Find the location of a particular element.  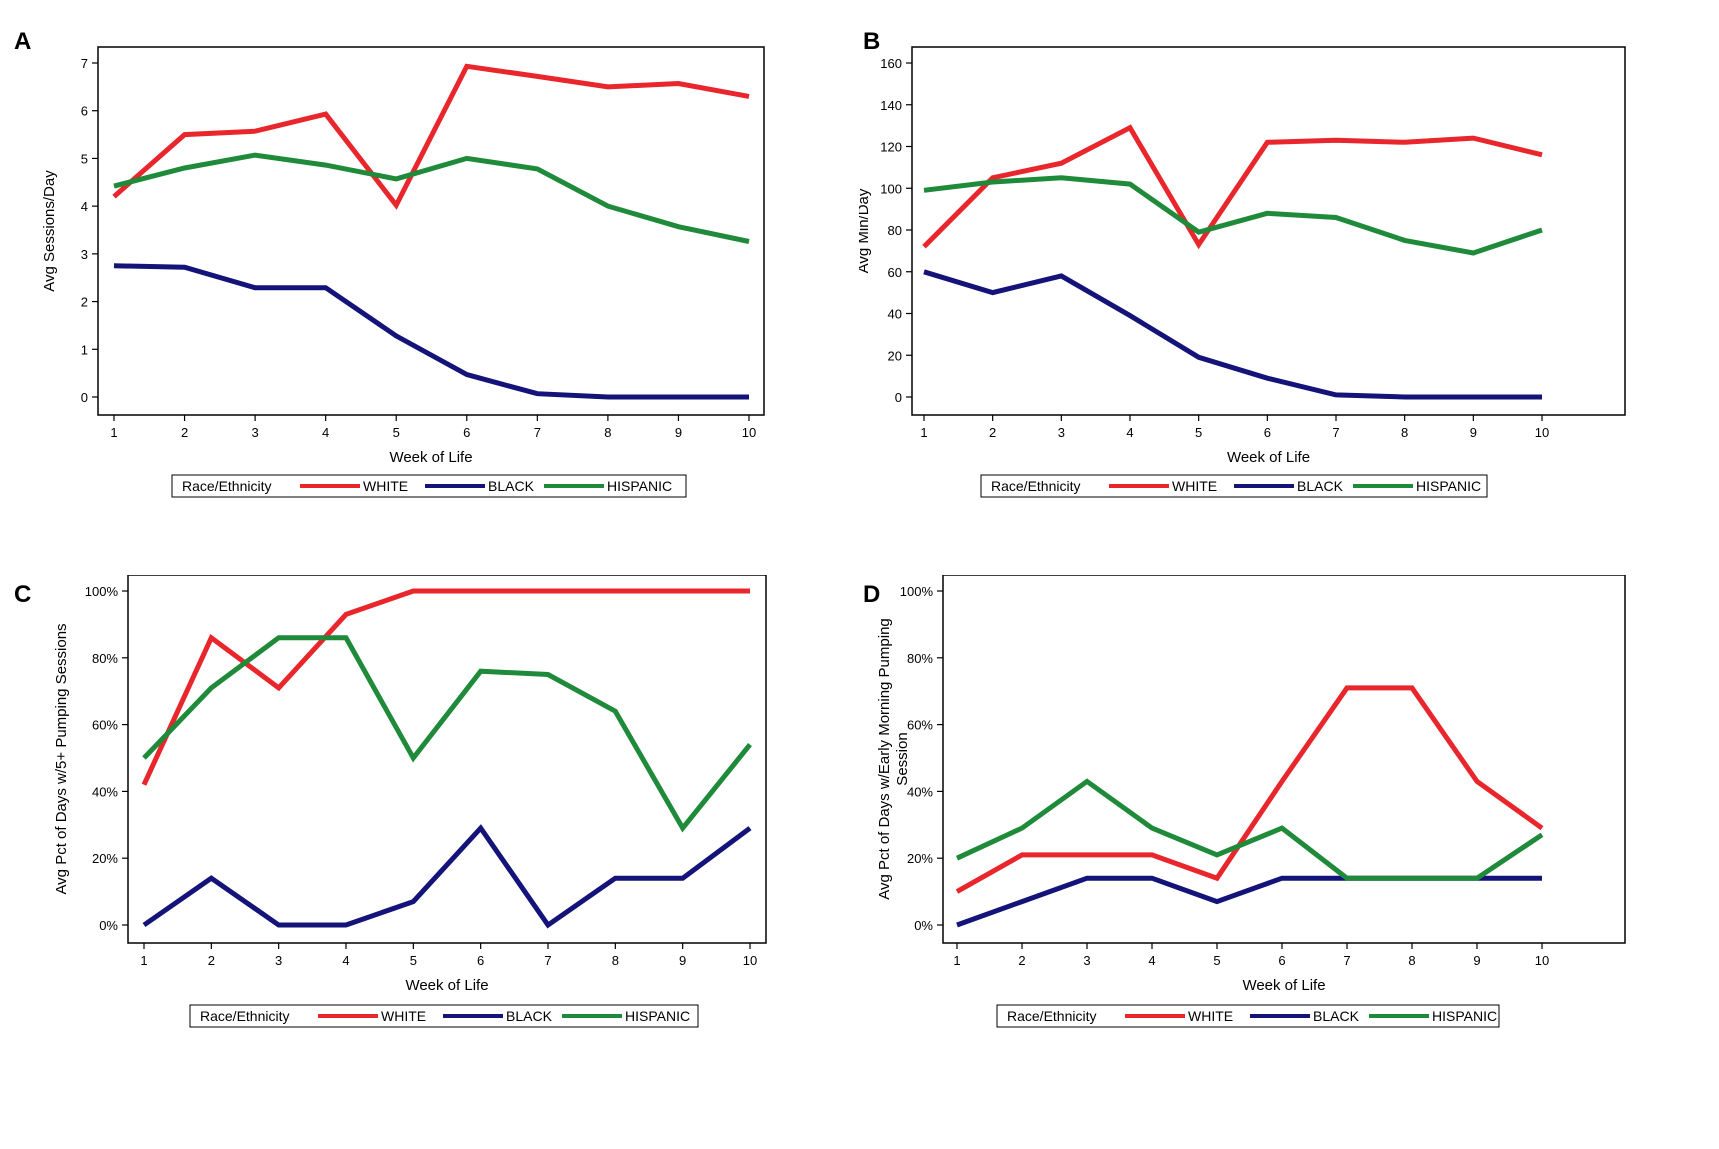

x-tick-label-d-3: 4 is located at coordinates (1151, 960).